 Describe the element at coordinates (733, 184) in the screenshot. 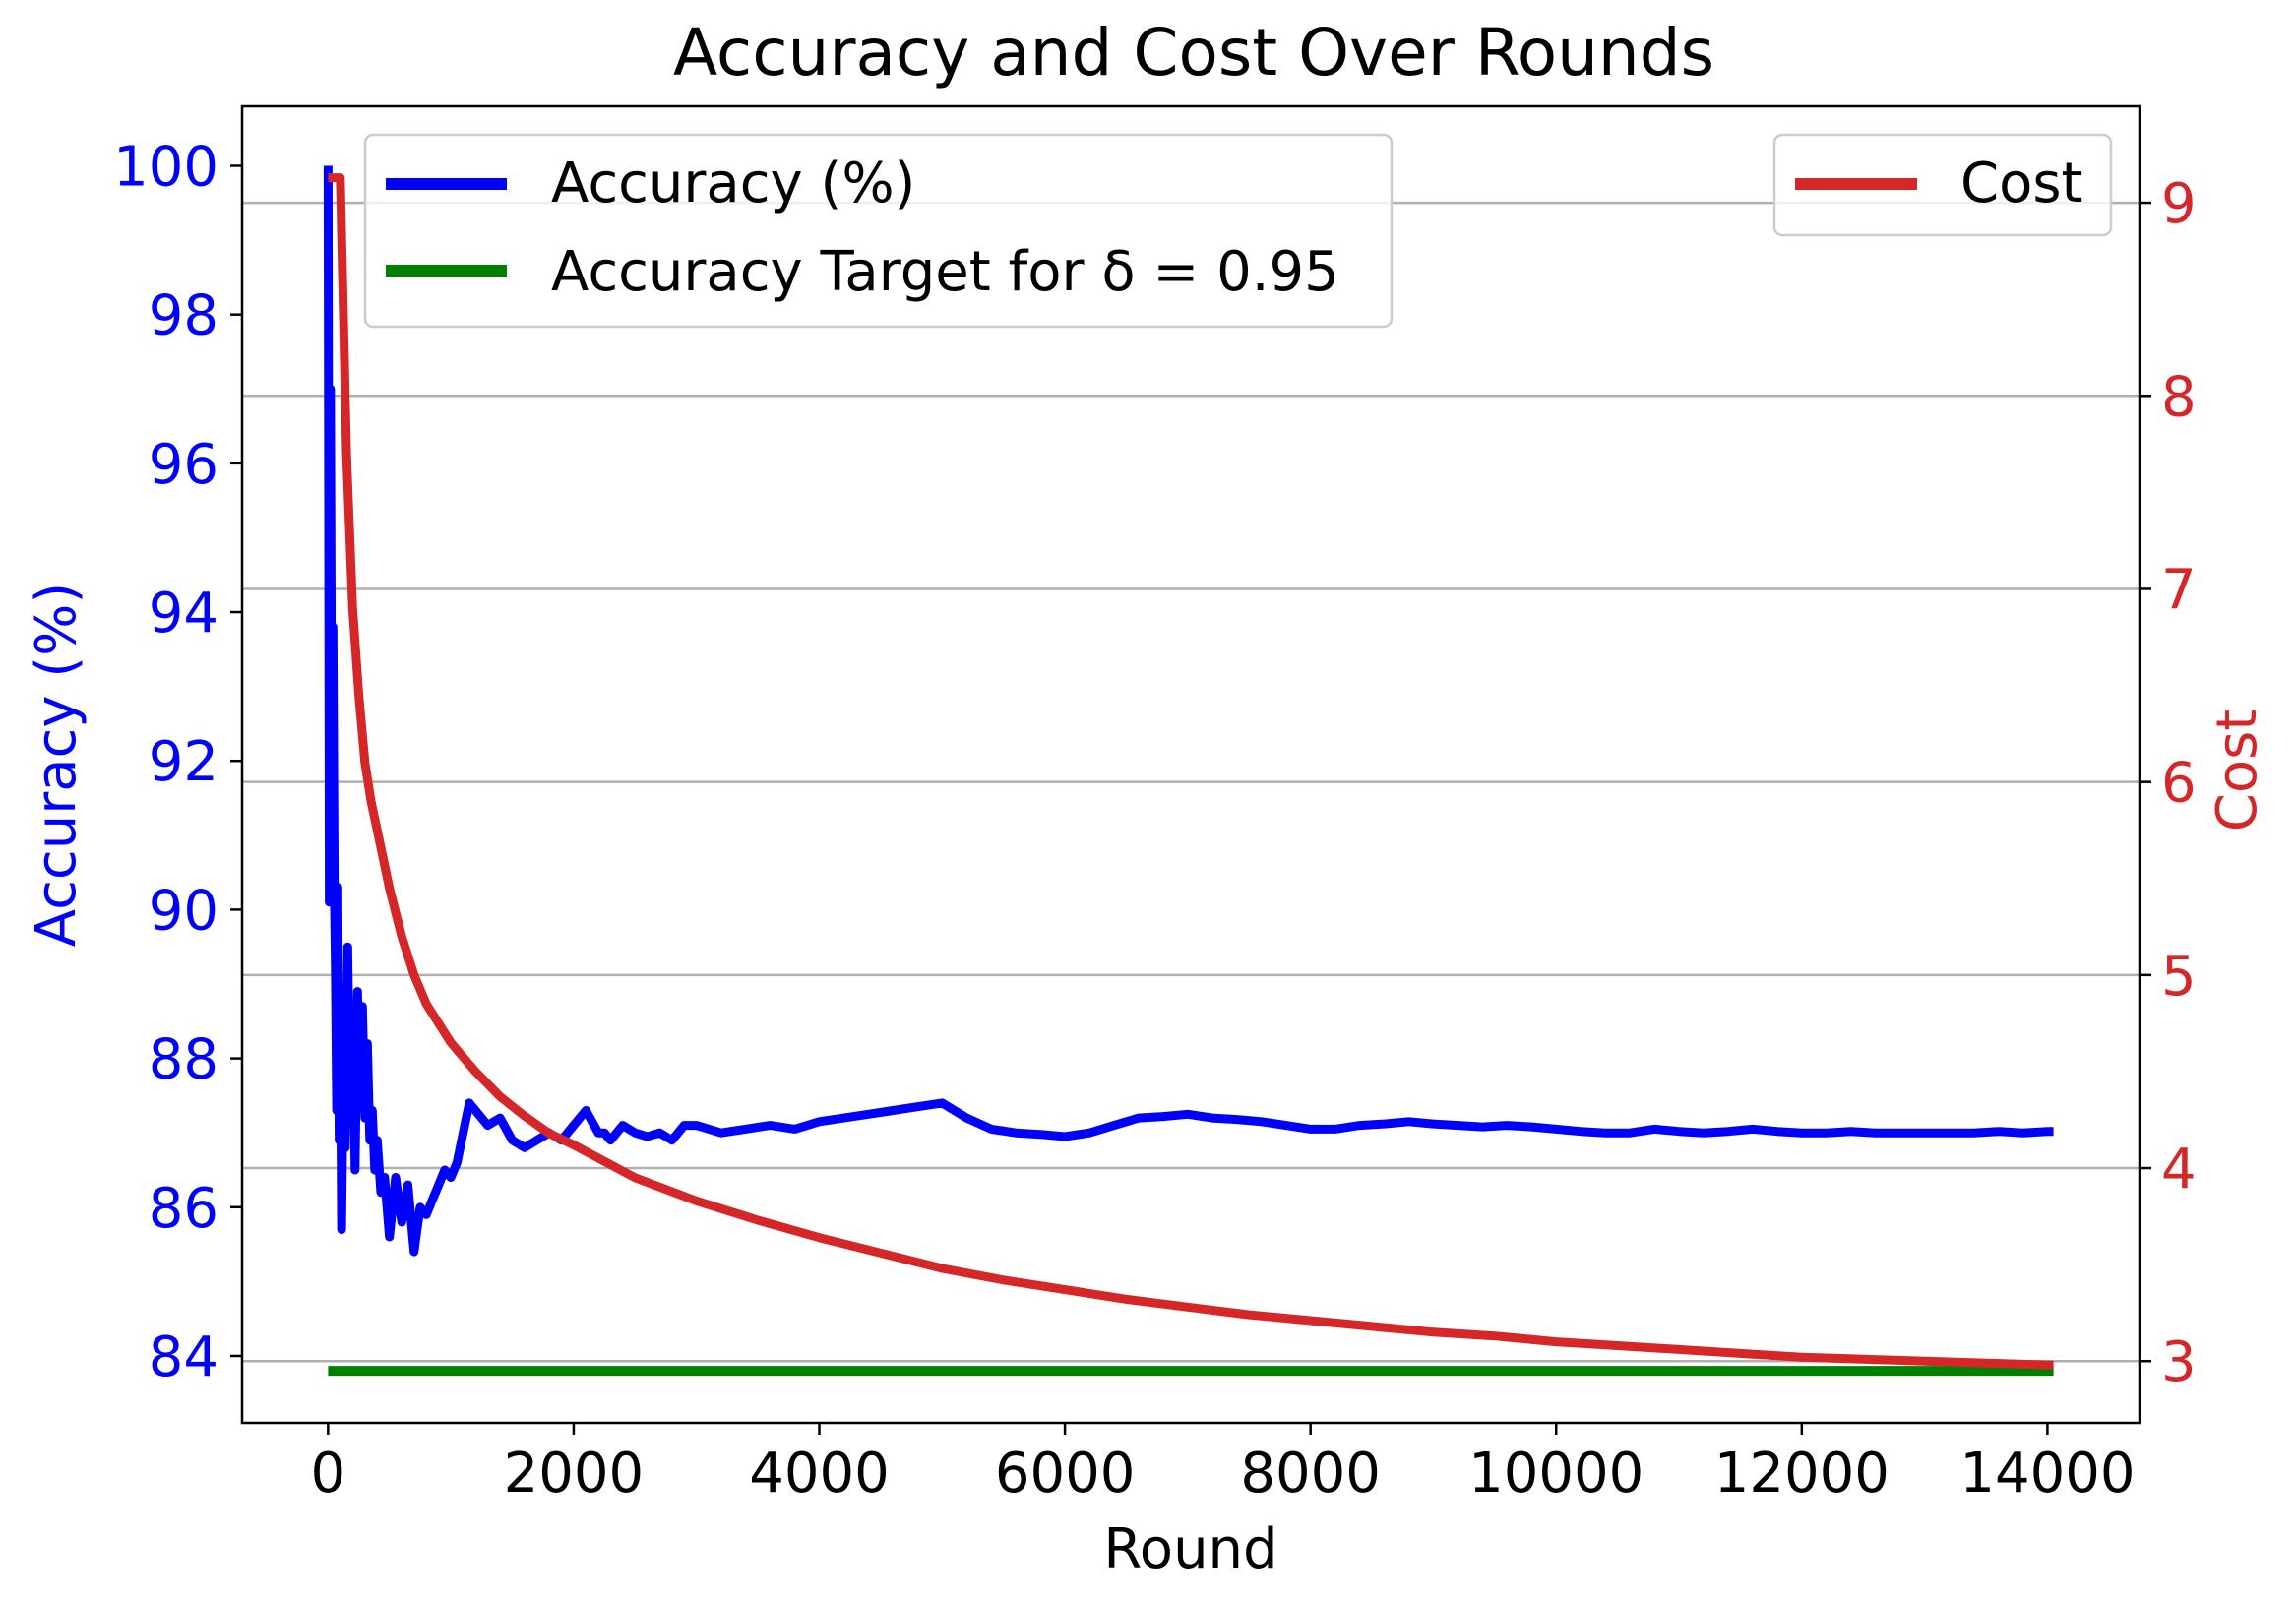

I see `legend-label-accuracy: Accuracy (%)` at that location.